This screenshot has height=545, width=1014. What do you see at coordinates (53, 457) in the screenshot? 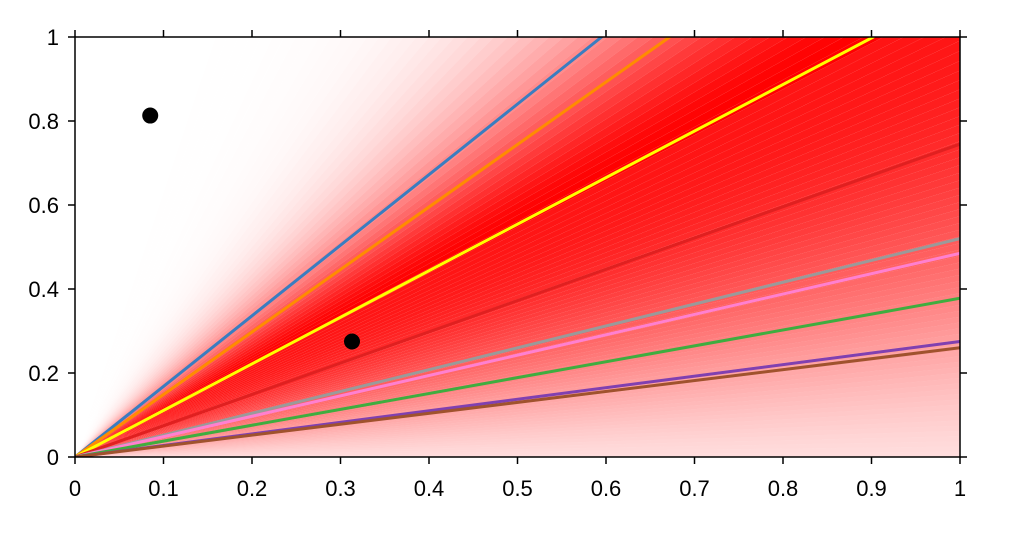
I see `y-tick-label: 0` at bounding box center [53, 457].